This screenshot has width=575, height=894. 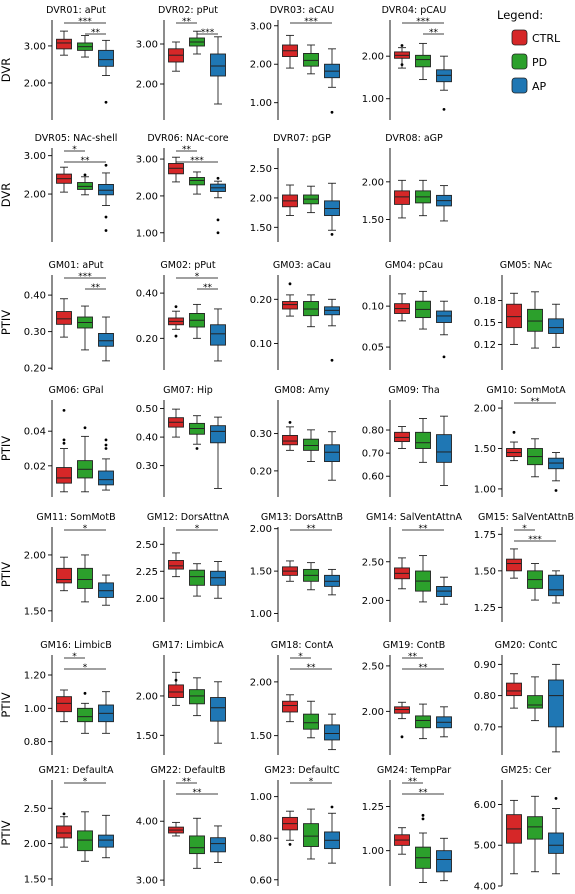 What do you see at coordinates (69, 825) in the screenshot?
I see `chart-panel: GM21: DefaultA 1.50 2.00 2.50 *` at bounding box center [69, 825].